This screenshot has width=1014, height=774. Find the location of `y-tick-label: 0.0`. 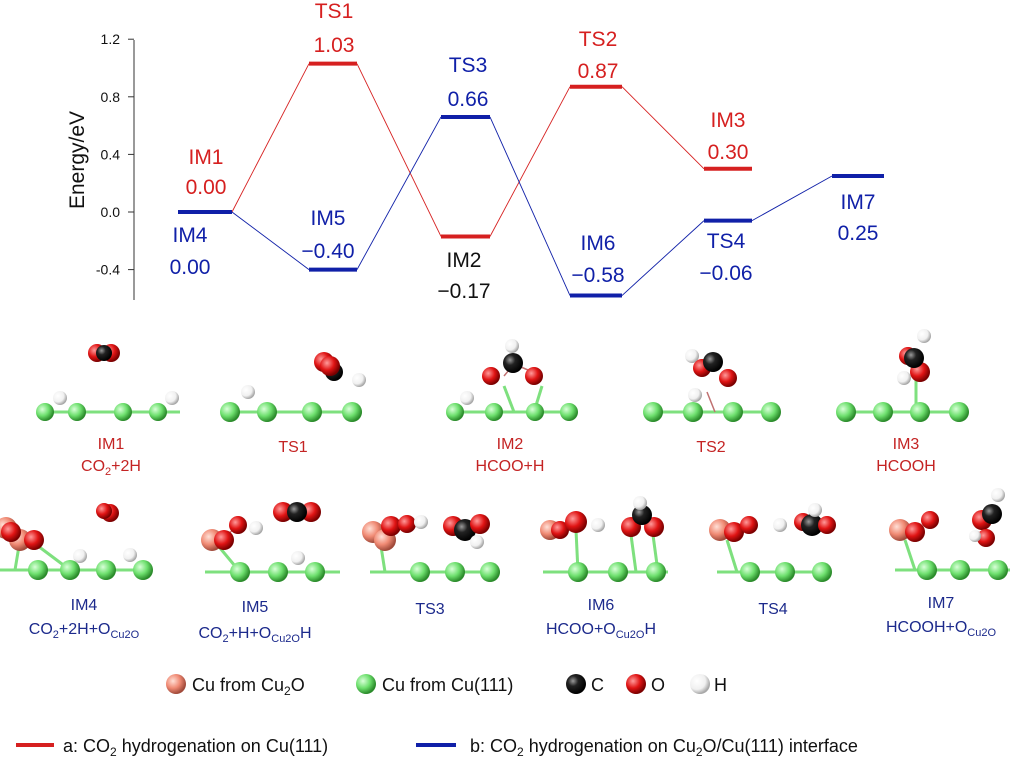

y-tick-label: 0.0 is located at coordinates (111, 212).